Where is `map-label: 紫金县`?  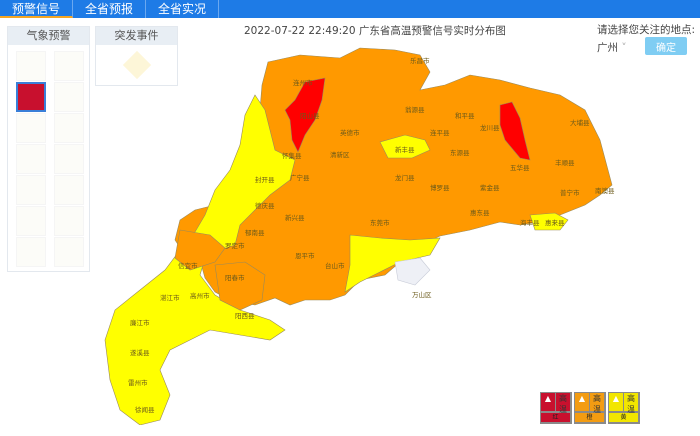 map-label: 紫金县 is located at coordinates (490, 187).